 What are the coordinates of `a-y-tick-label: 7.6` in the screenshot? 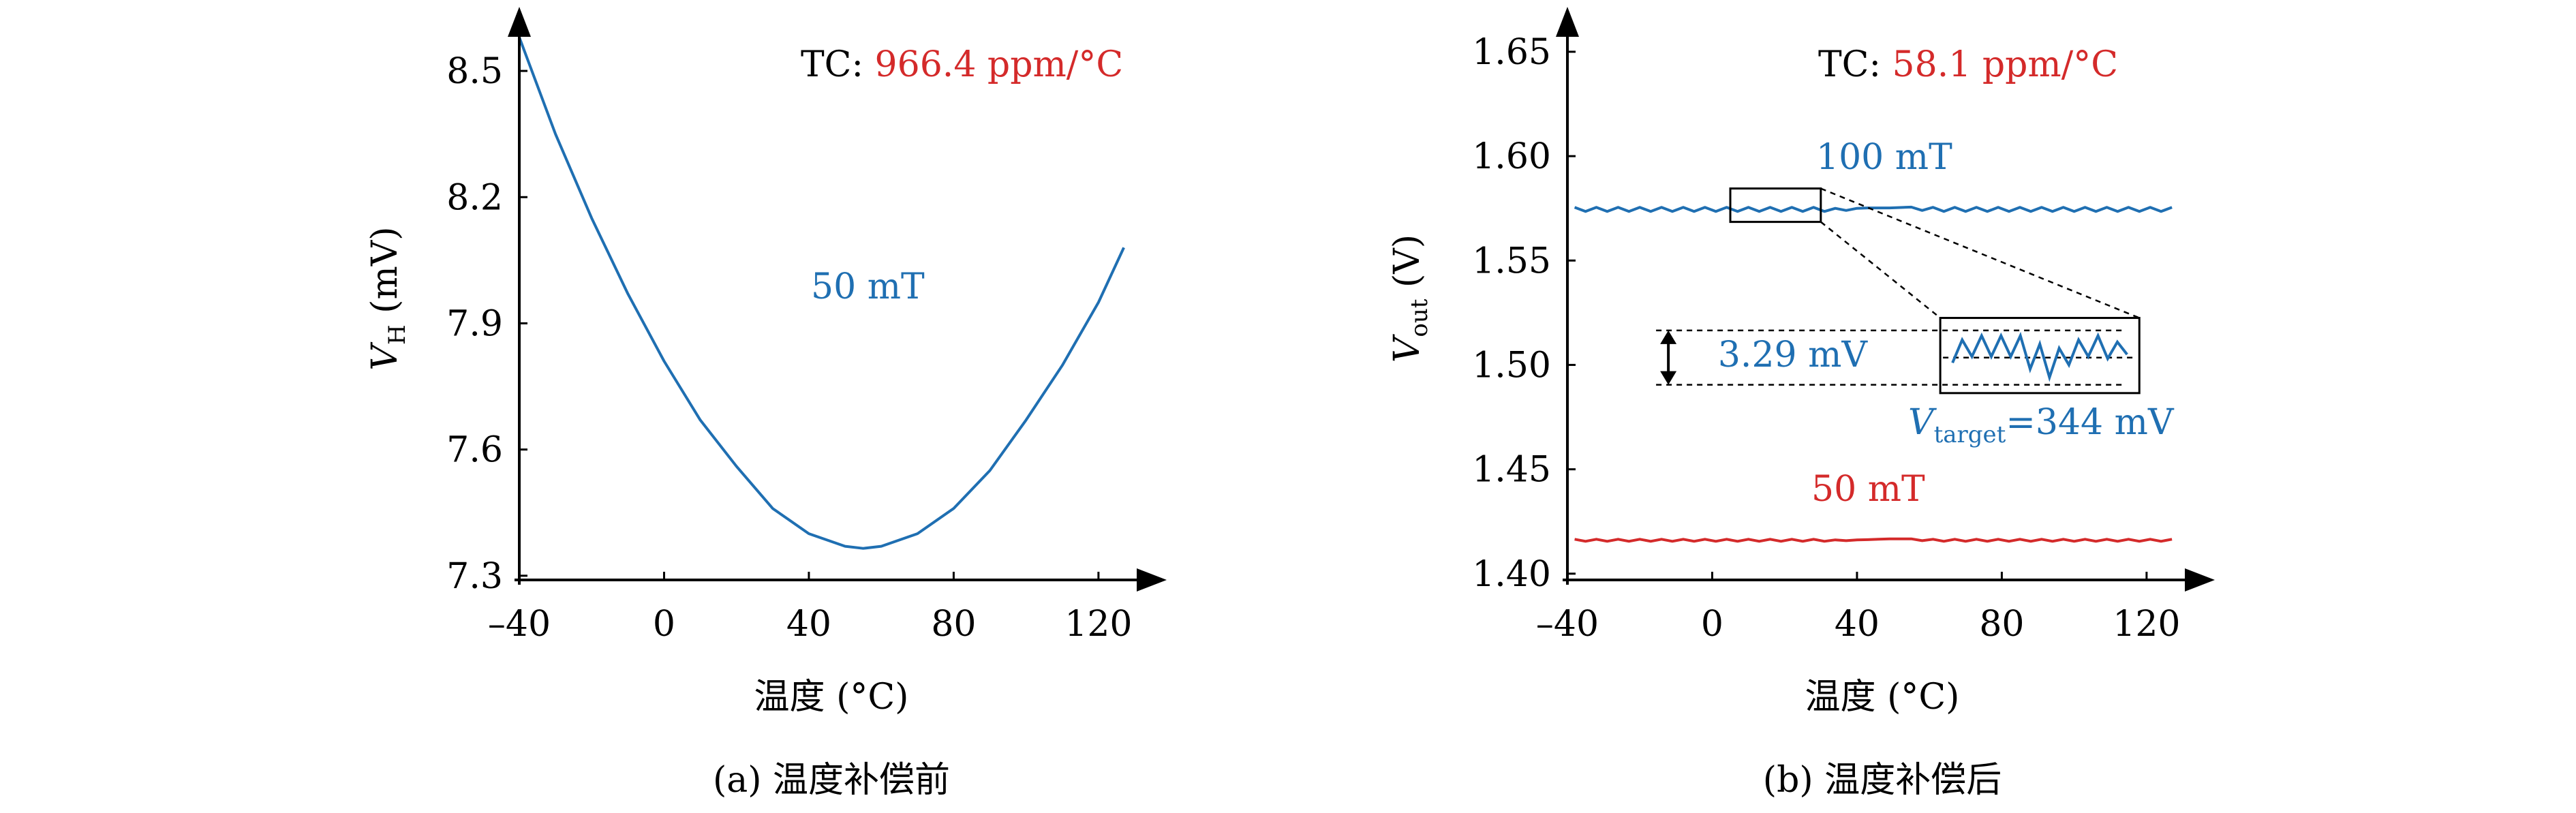 It's located at (474, 451).